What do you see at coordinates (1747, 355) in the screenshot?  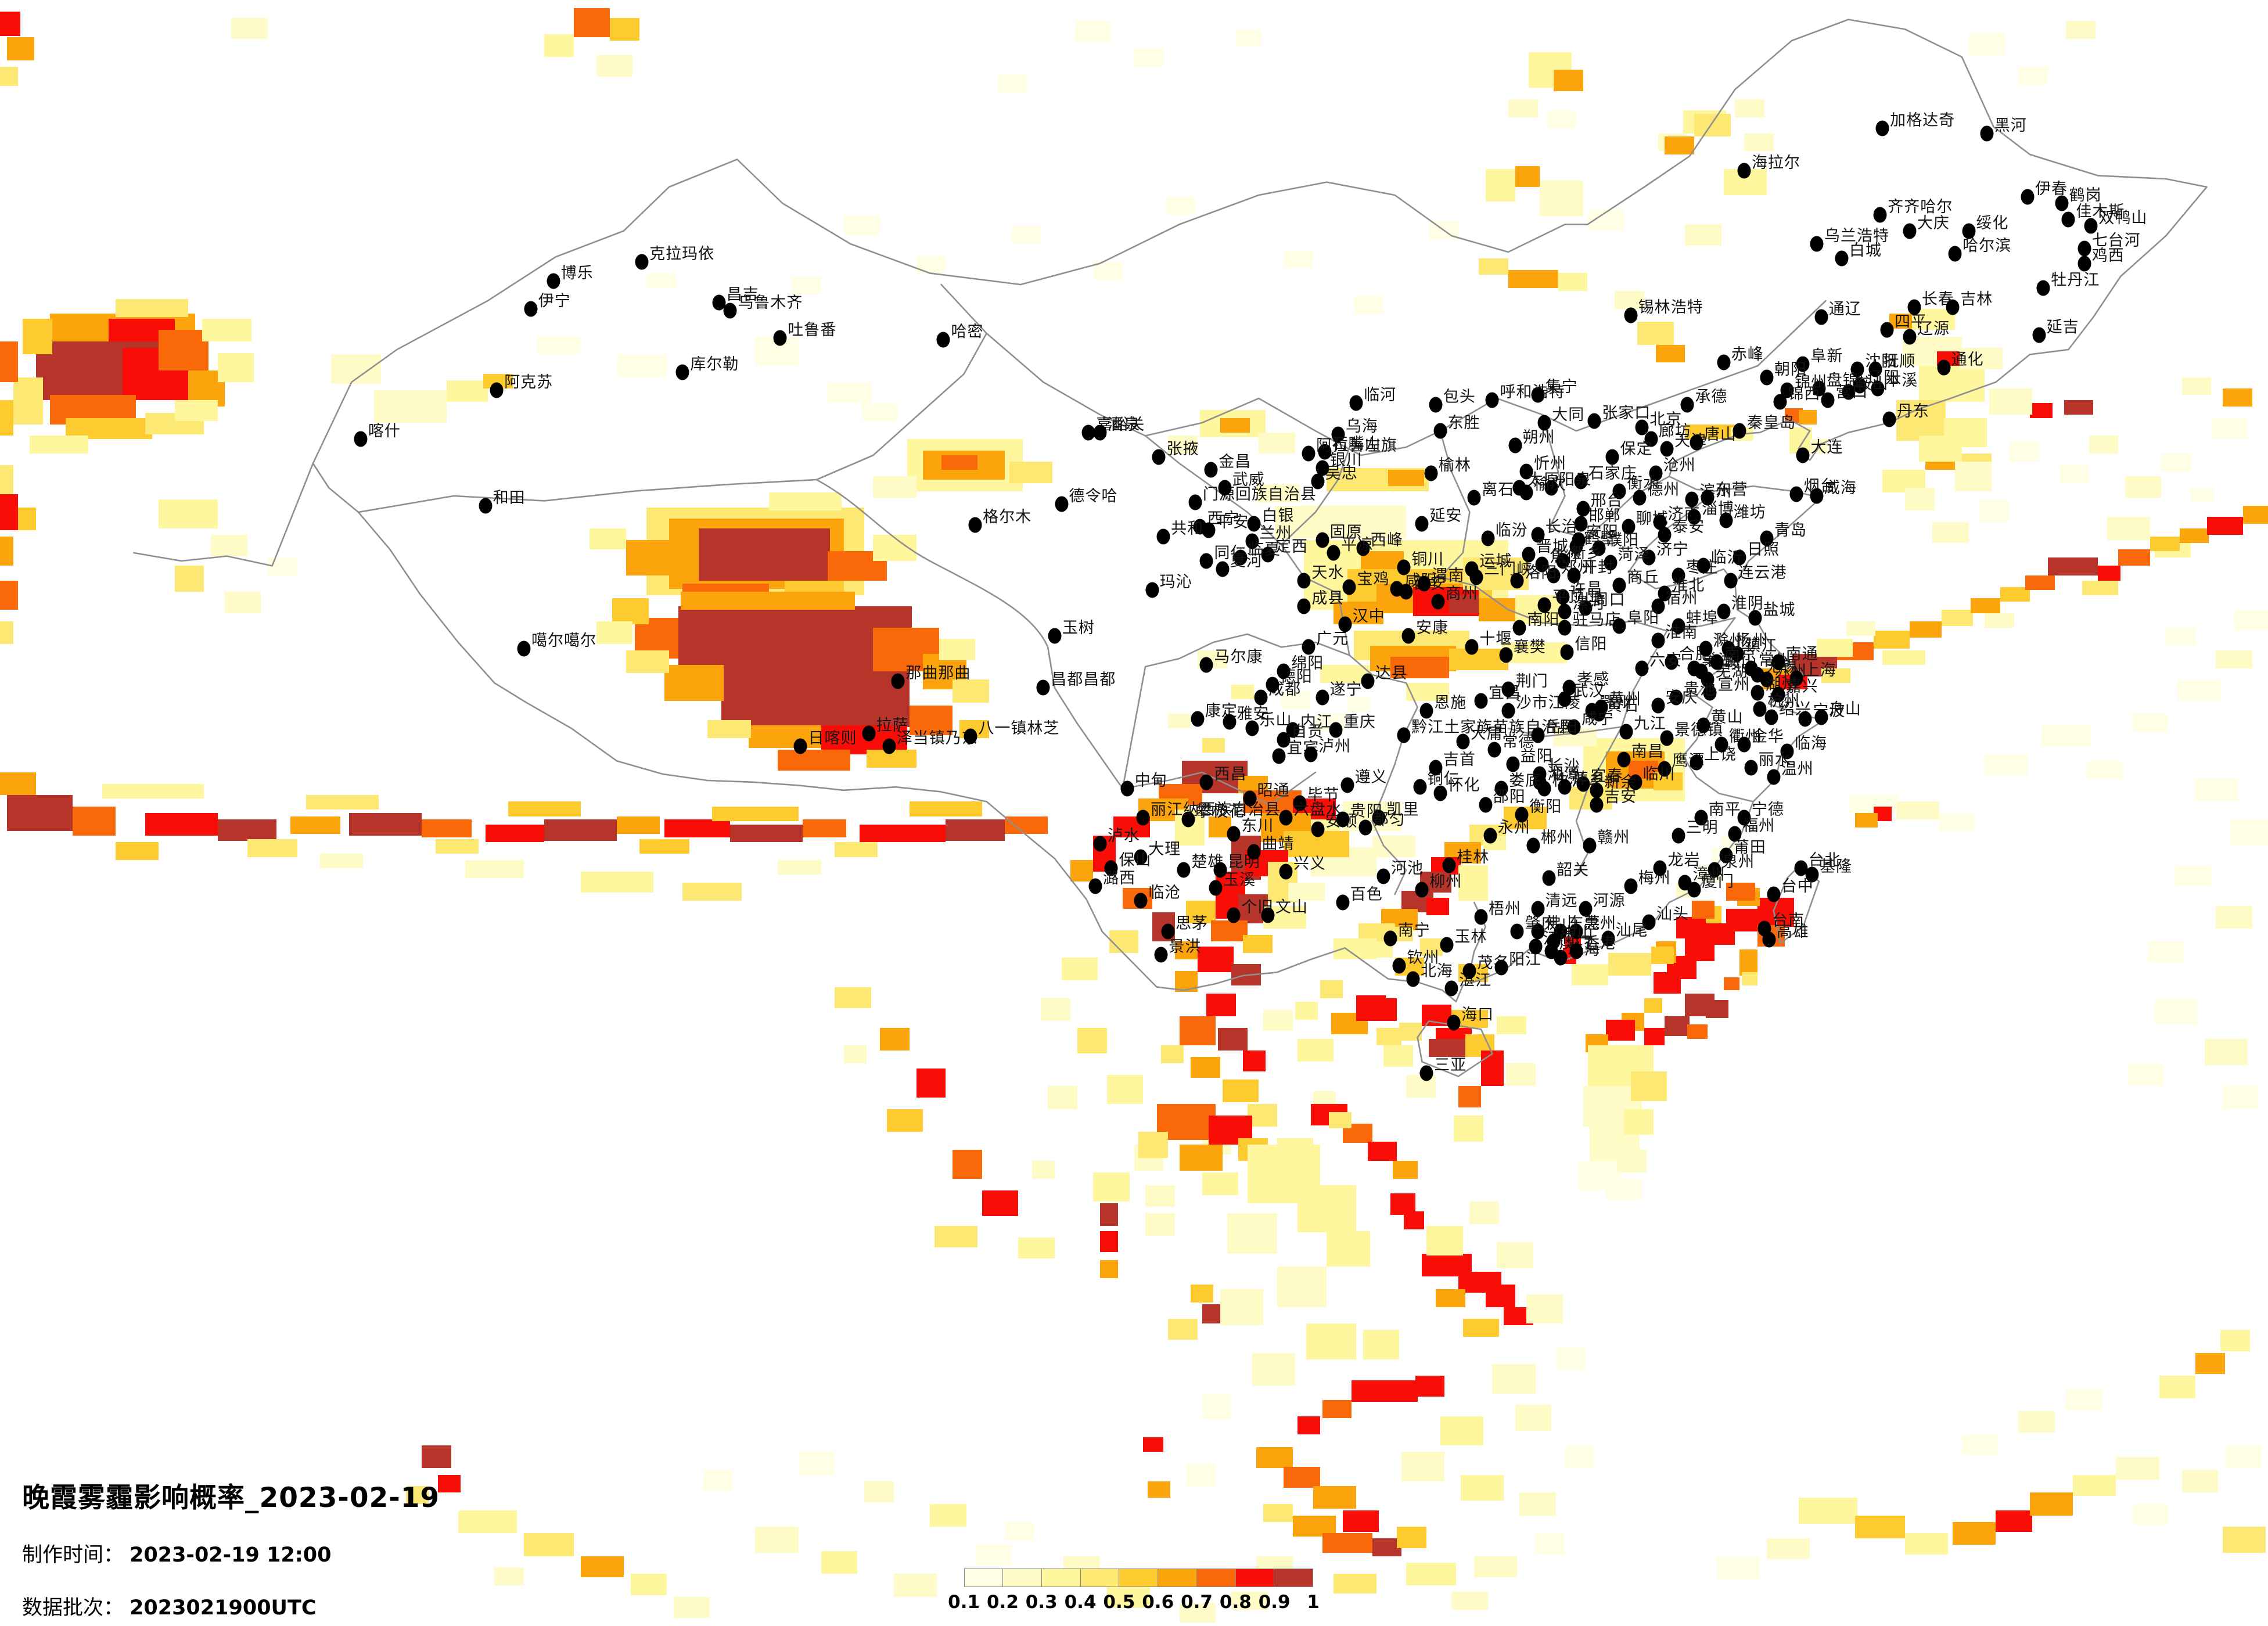 I see `city-label: 赤峰` at bounding box center [1747, 355].